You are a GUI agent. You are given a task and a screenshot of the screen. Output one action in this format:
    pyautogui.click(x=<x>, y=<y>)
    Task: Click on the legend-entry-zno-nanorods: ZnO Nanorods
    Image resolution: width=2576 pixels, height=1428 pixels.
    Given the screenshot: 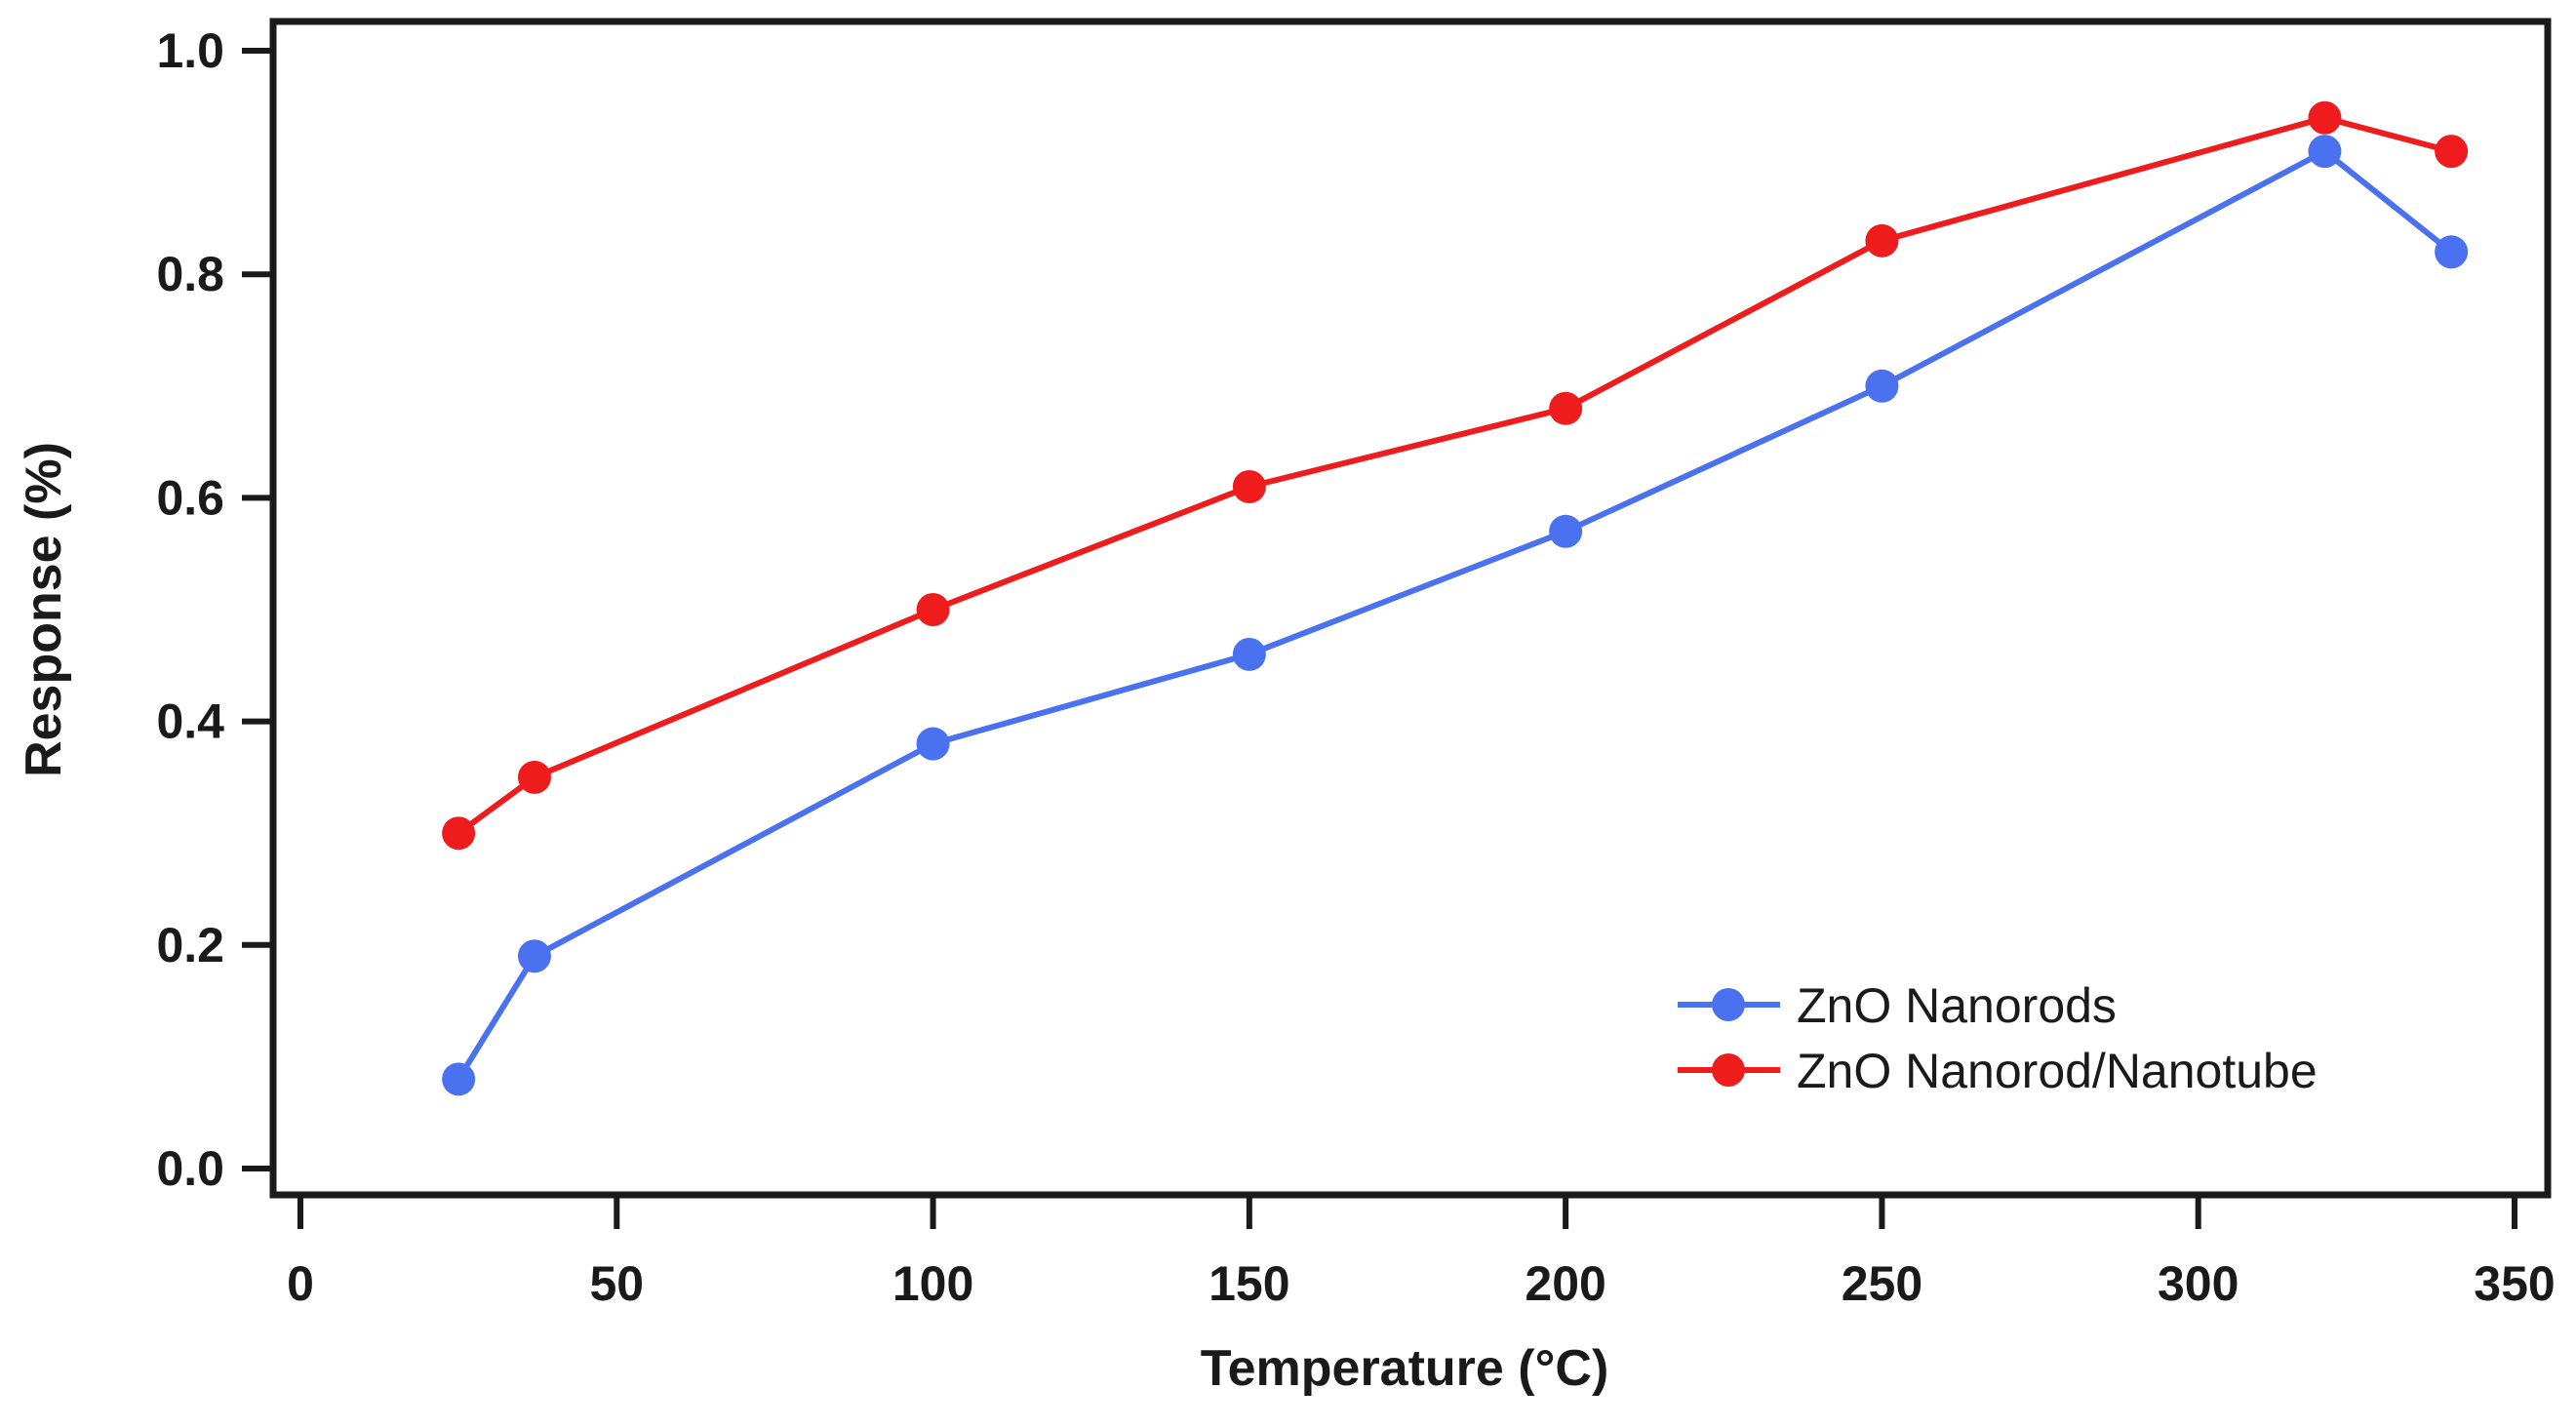 What is the action you would take?
    pyautogui.click(x=1897, y=1005)
    